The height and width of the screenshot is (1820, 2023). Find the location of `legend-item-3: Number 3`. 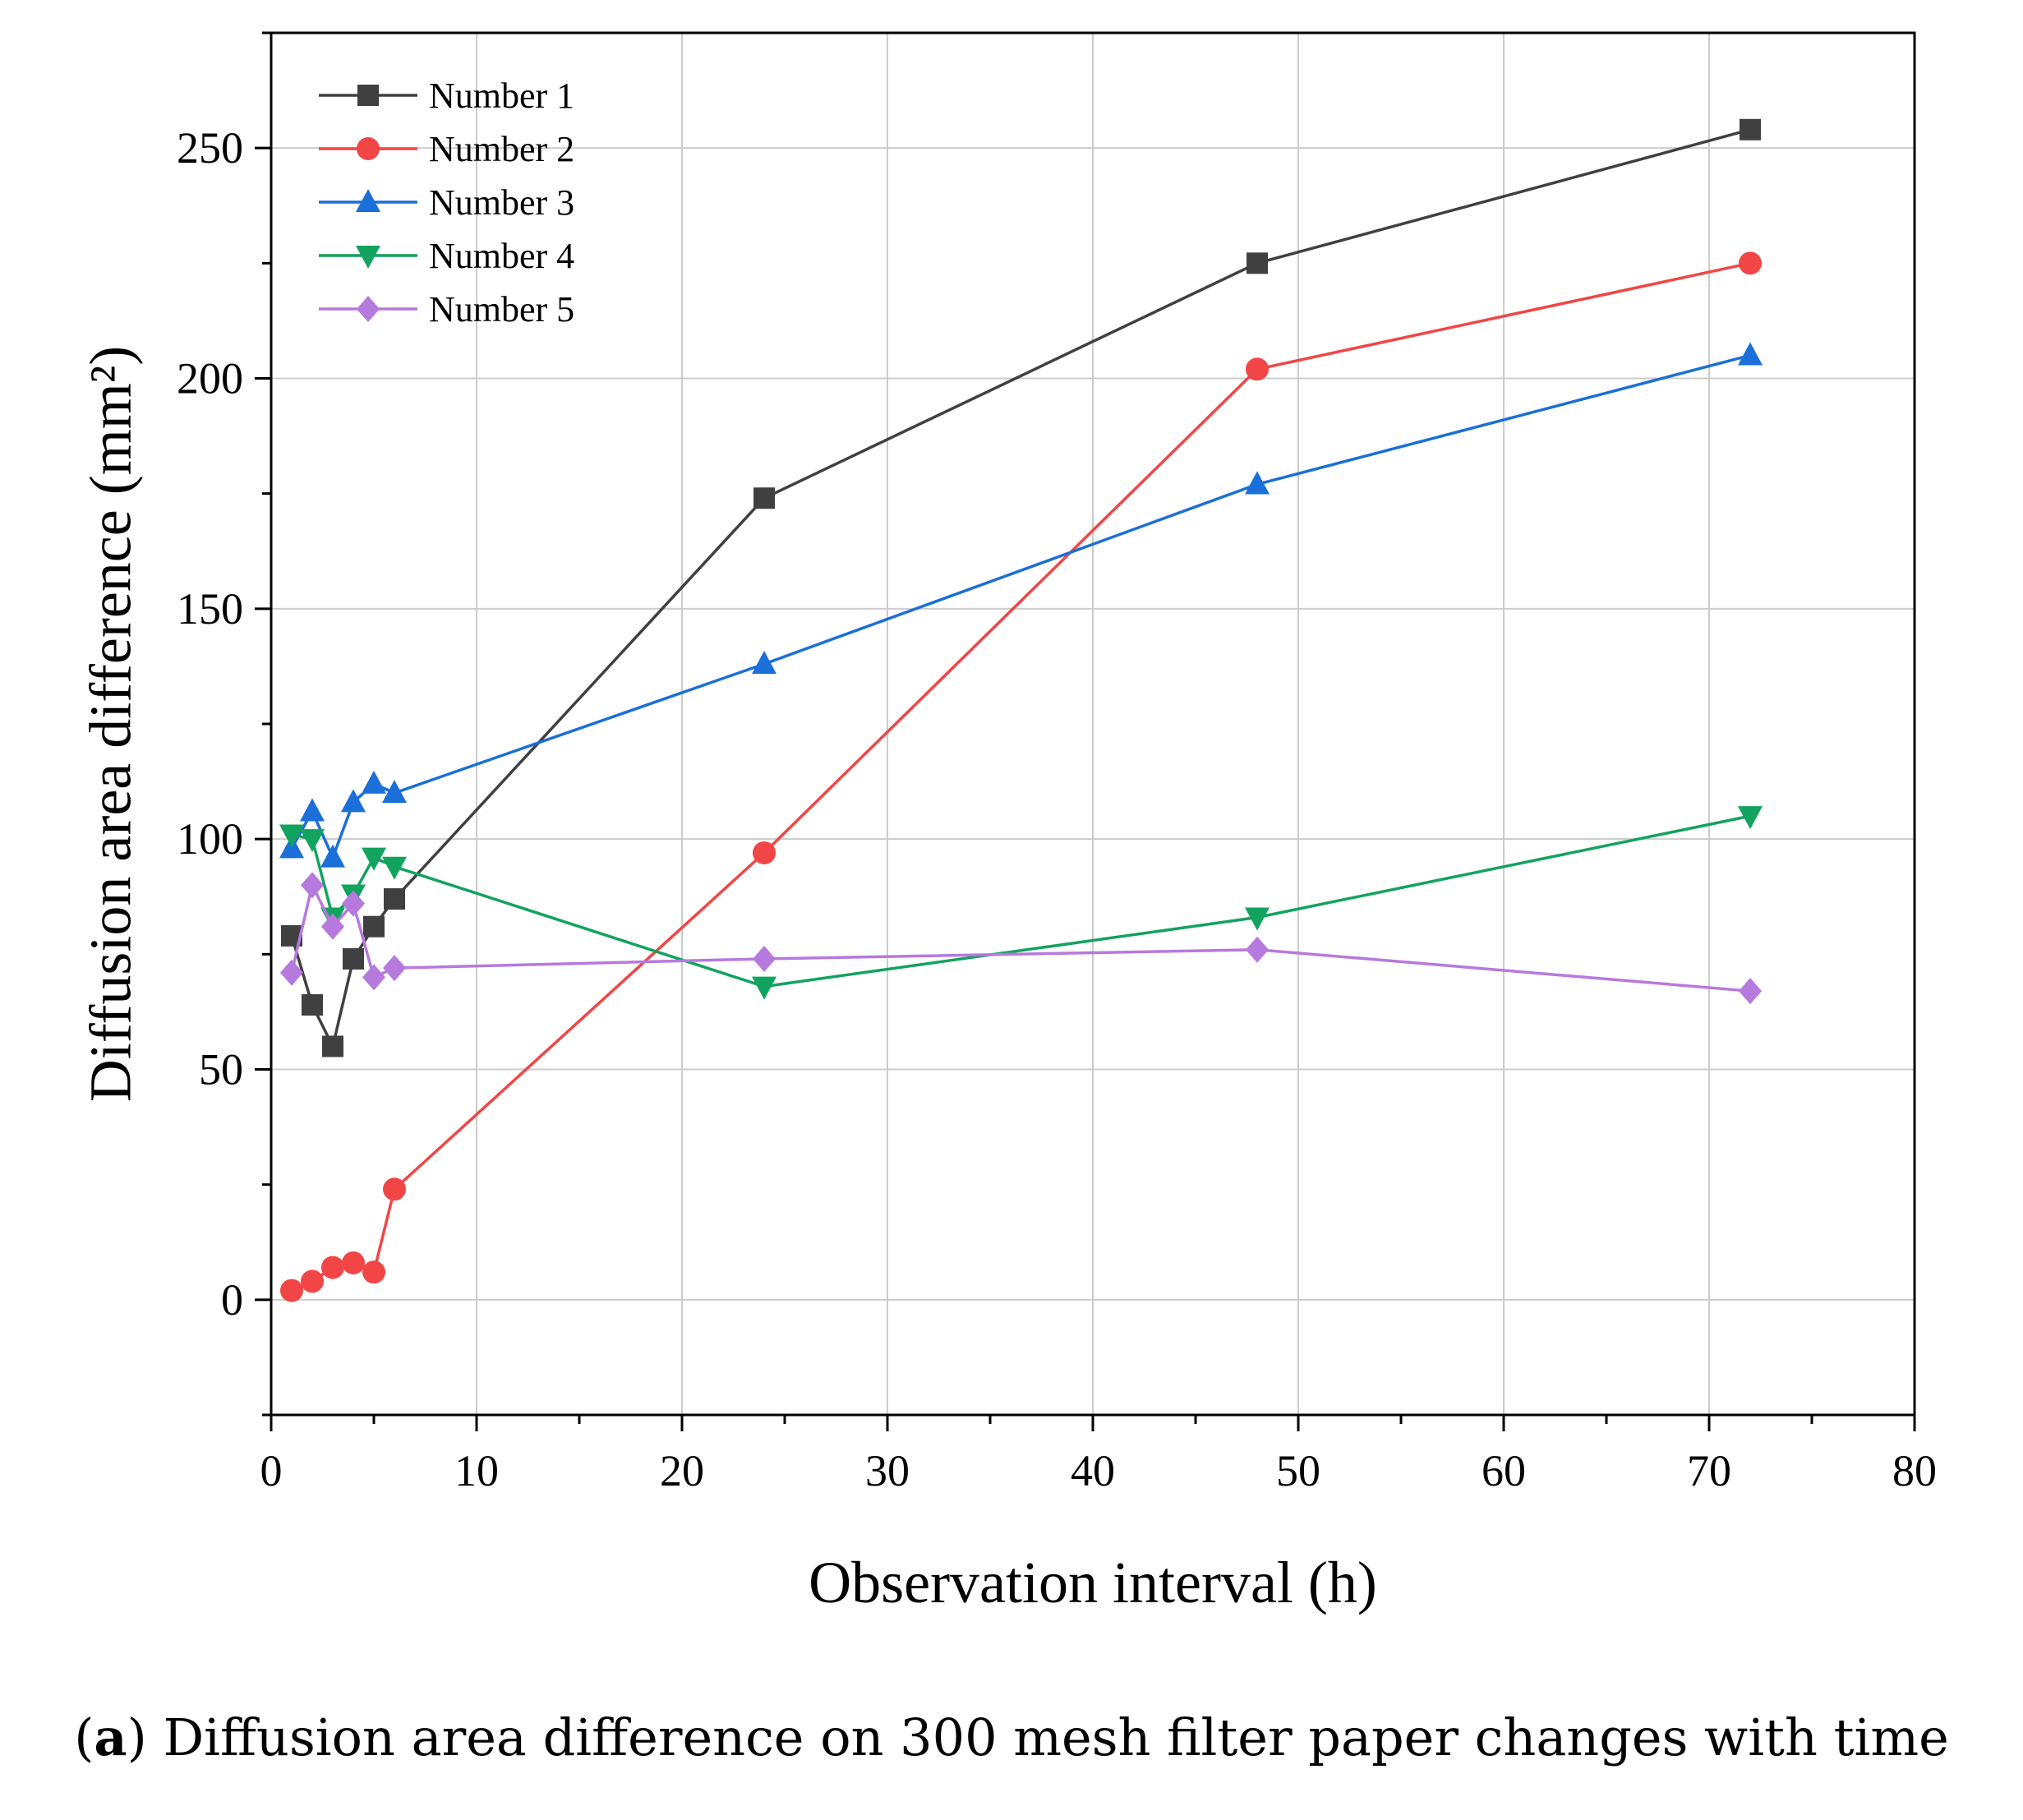

legend-item-3: Number 3 is located at coordinates (447, 202).